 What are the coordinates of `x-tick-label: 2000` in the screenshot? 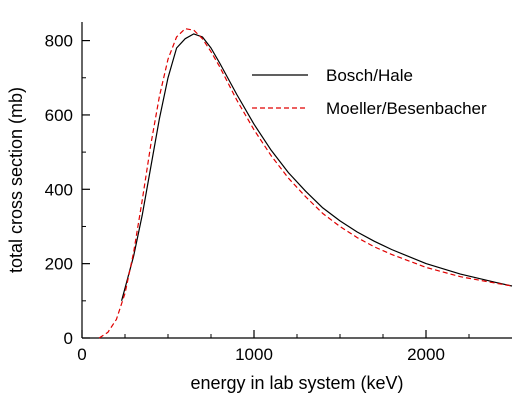 It's located at (426, 354).